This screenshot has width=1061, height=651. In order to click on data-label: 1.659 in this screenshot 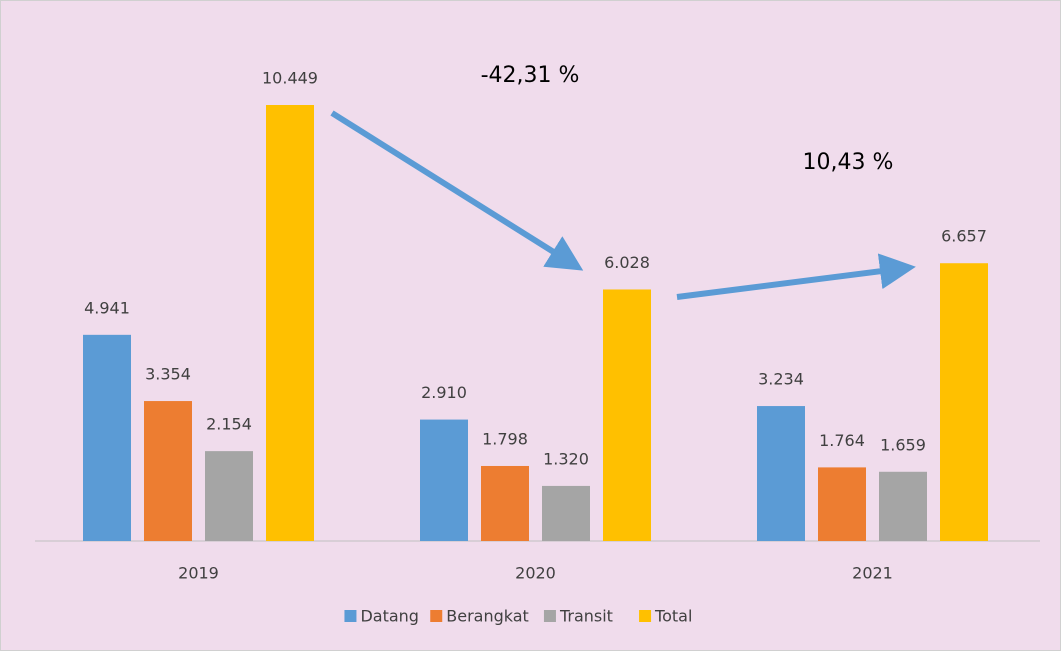, I will do `click(903, 444)`.